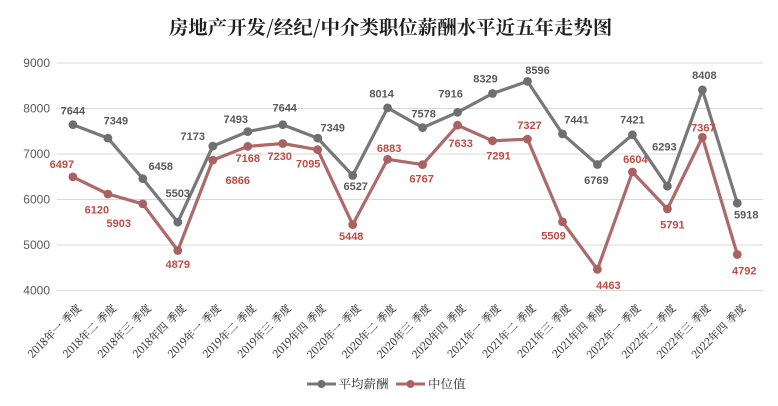  What do you see at coordinates (279, 157) in the screenshot?
I see `svg-text: 7230` at bounding box center [279, 157].